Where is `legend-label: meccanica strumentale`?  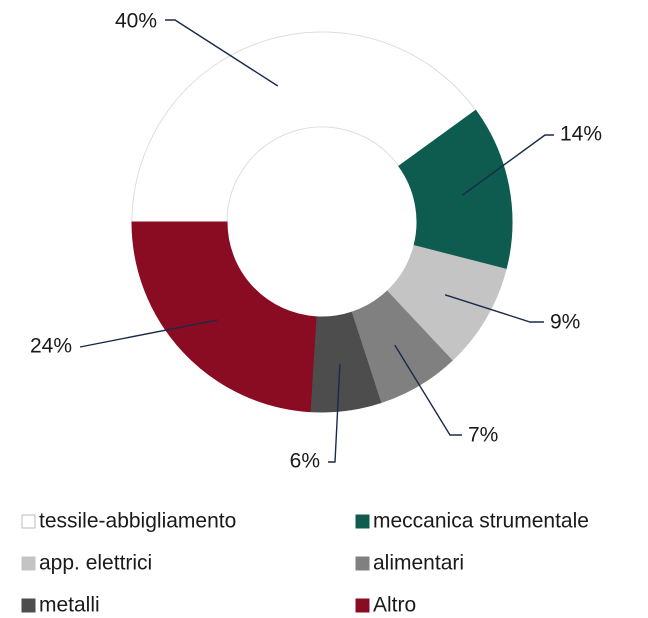 legend-label: meccanica strumentale is located at coordinates (481, 521).